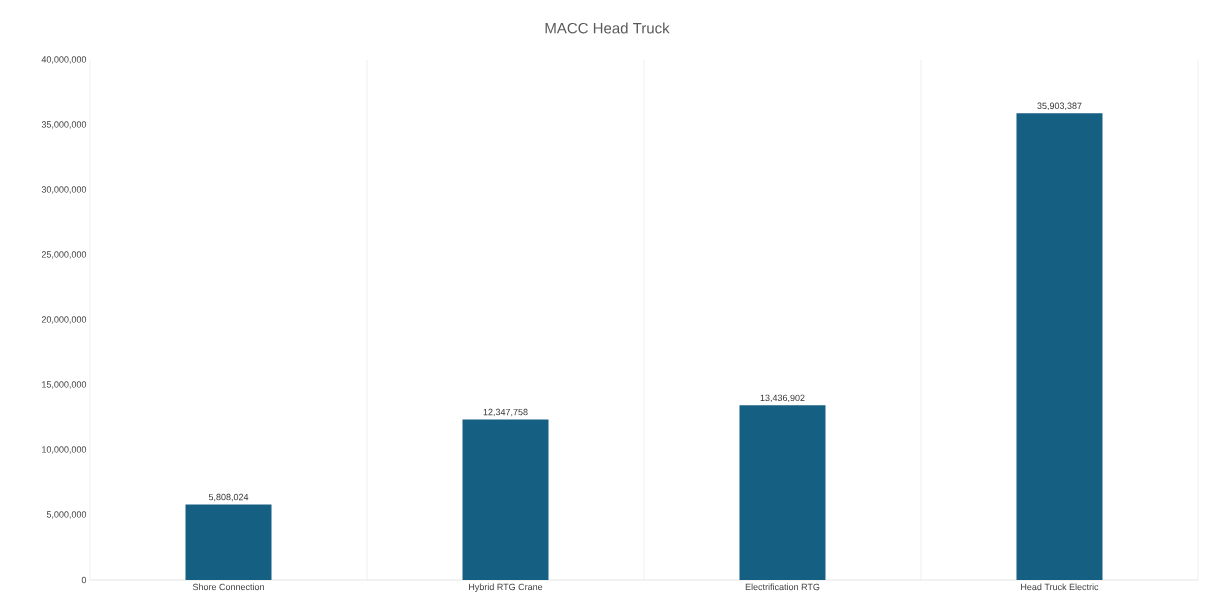 Image resolution: width=1213 pixels, height=614 pixels. Describe the element at coordinates (782, 398) in the screenshot. I see `data-label: 13,436,902` at that location.